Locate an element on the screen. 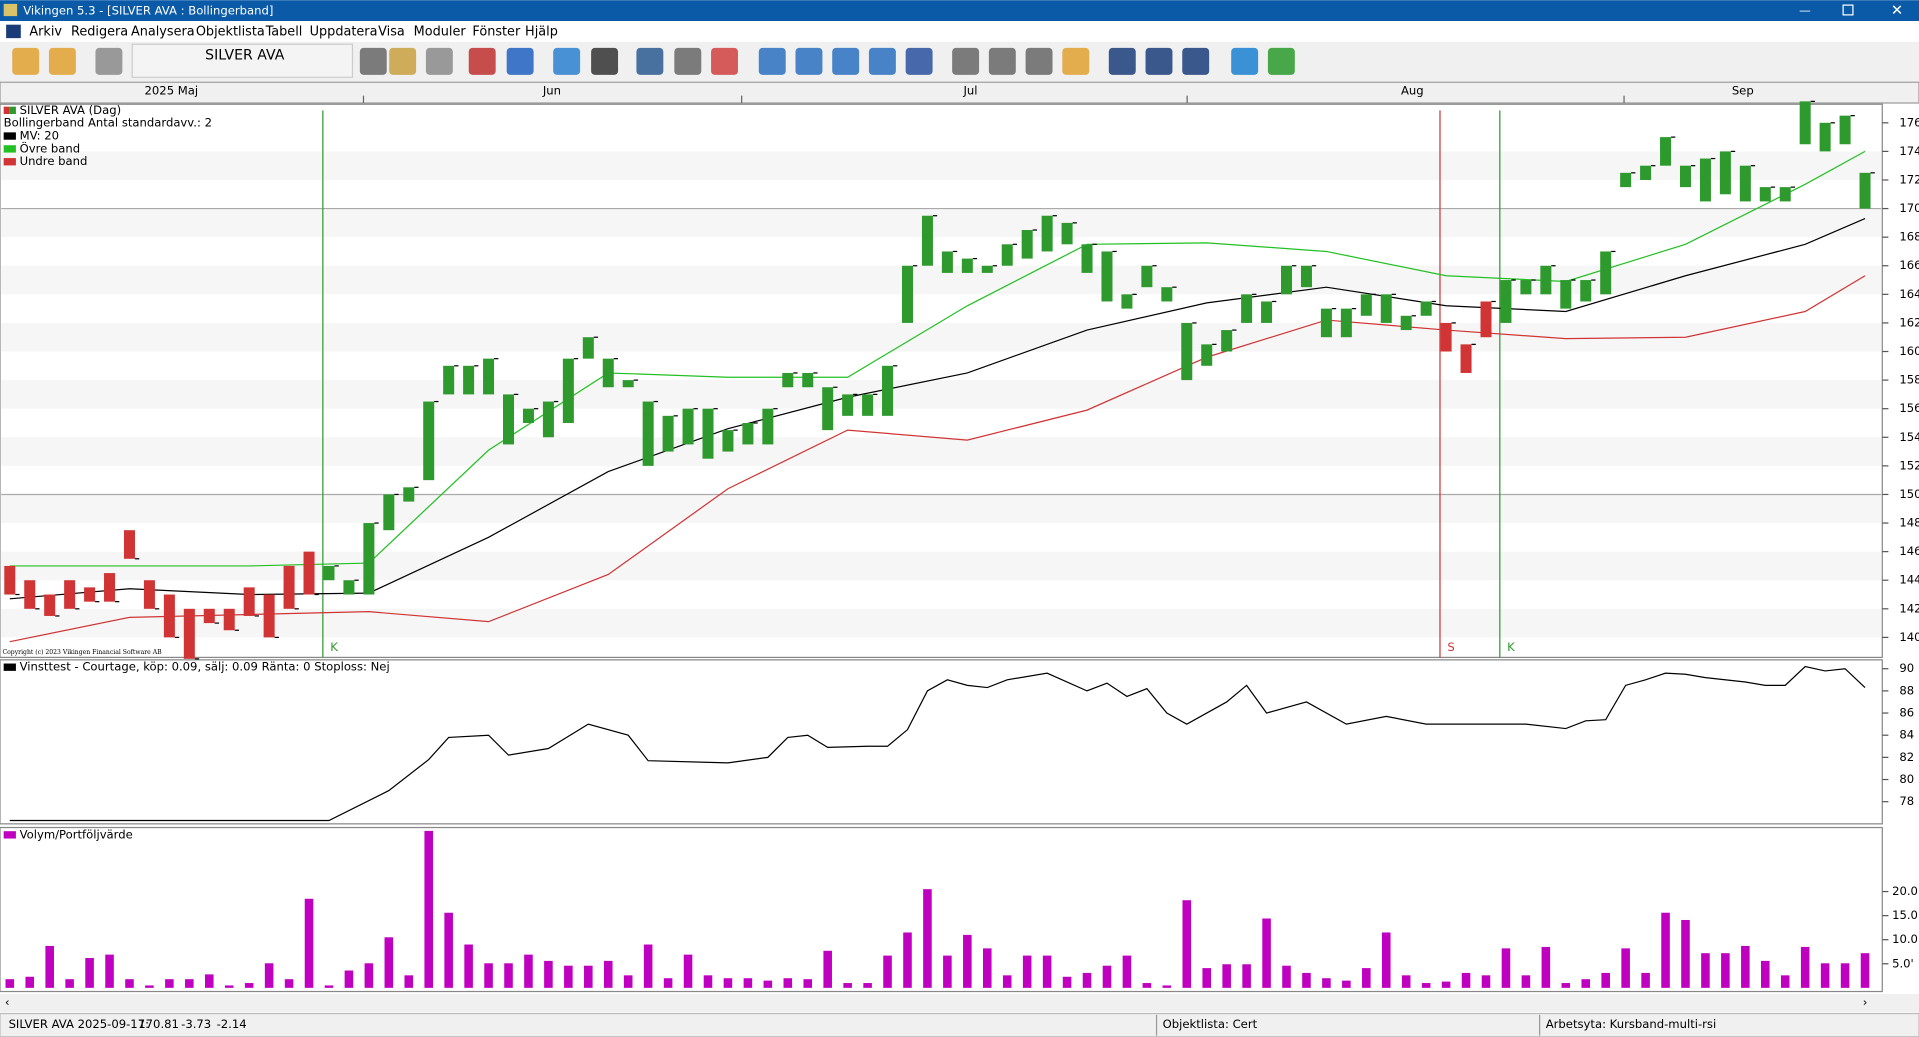 This screenshot has width=1919, height=1037. scrollbar is located at coordinates (959, 1003).